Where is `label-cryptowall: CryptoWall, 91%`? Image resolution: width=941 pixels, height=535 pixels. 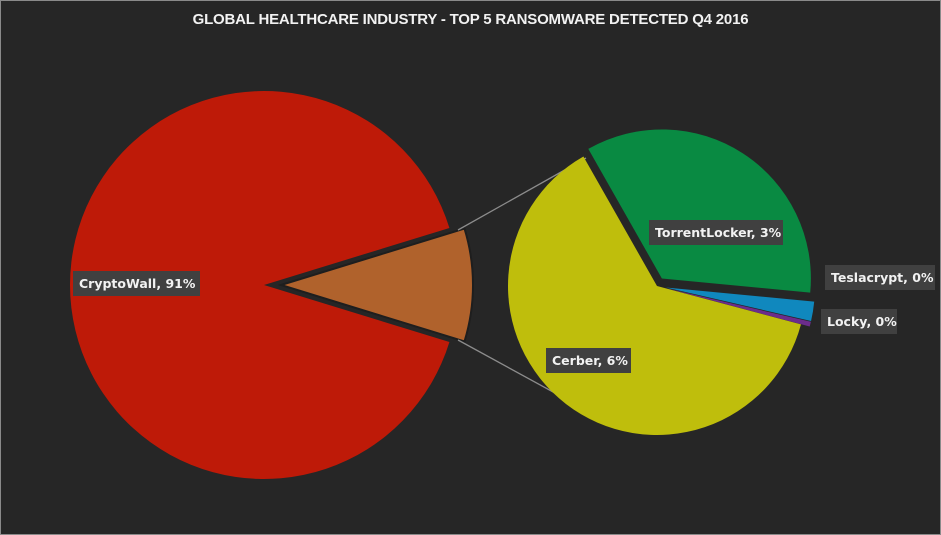
label-cryptowall: CryptoWall, 91% is located at coordinates (137, 283).